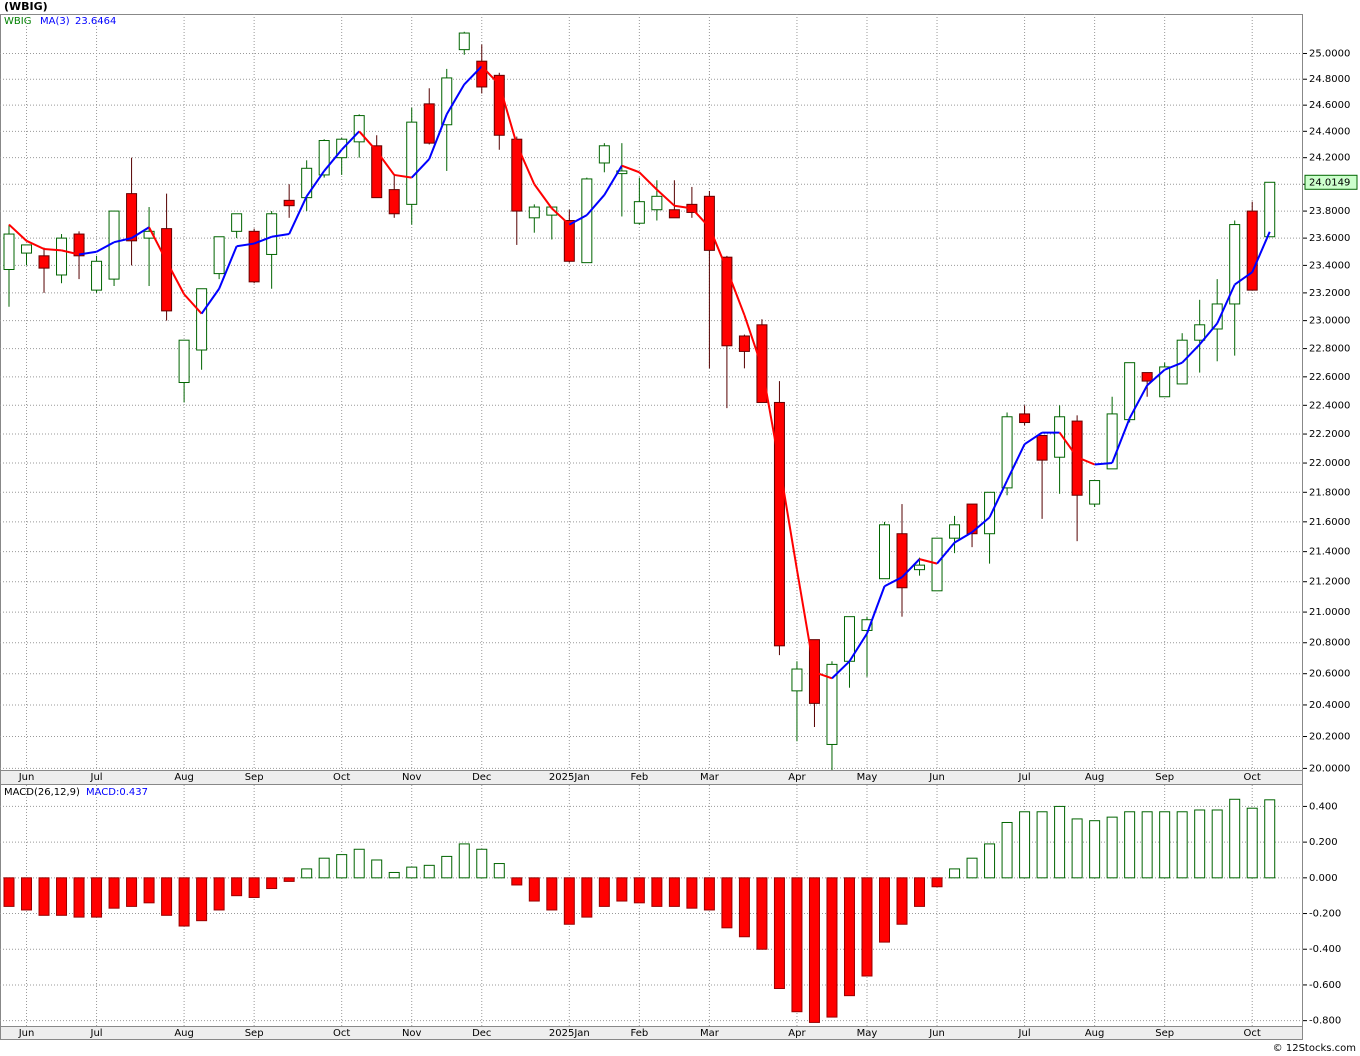 This screenshot has width=1360, height=1056. Describe the element at coordinates (1329, 612) in the screenshot. I see `y-tick-label: 21.0000` at that location.